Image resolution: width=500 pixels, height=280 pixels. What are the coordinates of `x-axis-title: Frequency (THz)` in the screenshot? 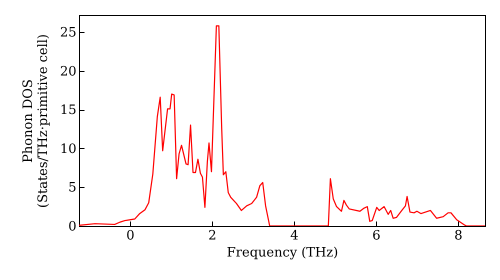 It's located at (282, 253).